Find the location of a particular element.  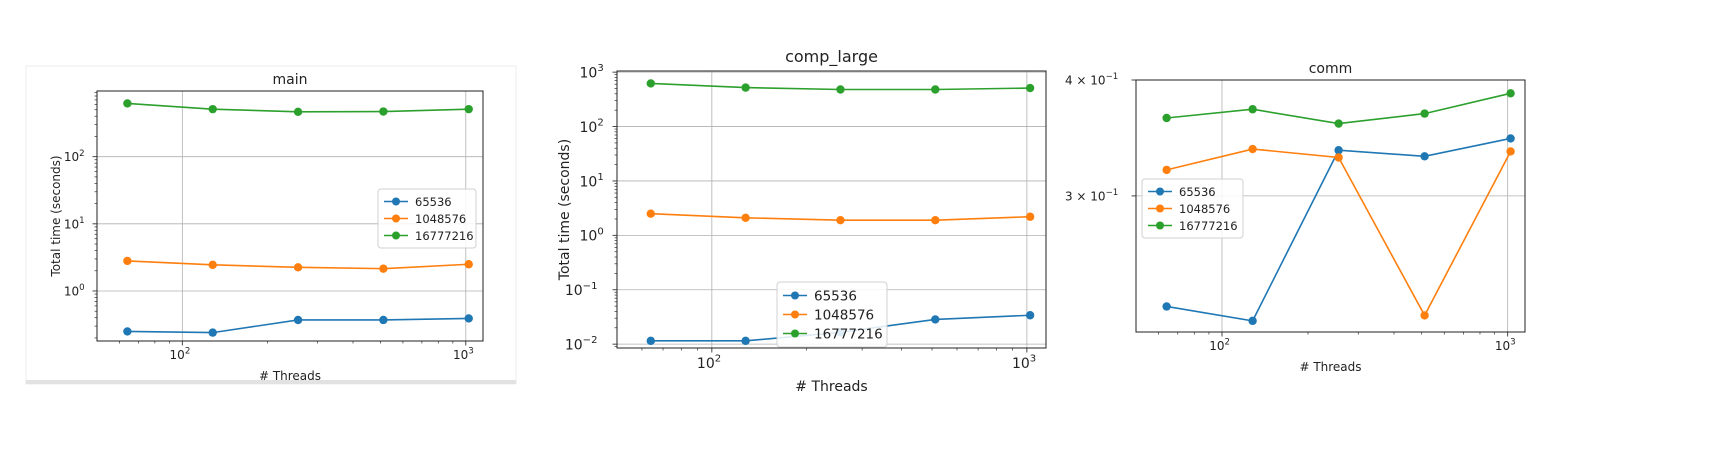

y-tick-label-1: 10⁻² is located at coordinates (581, 344).